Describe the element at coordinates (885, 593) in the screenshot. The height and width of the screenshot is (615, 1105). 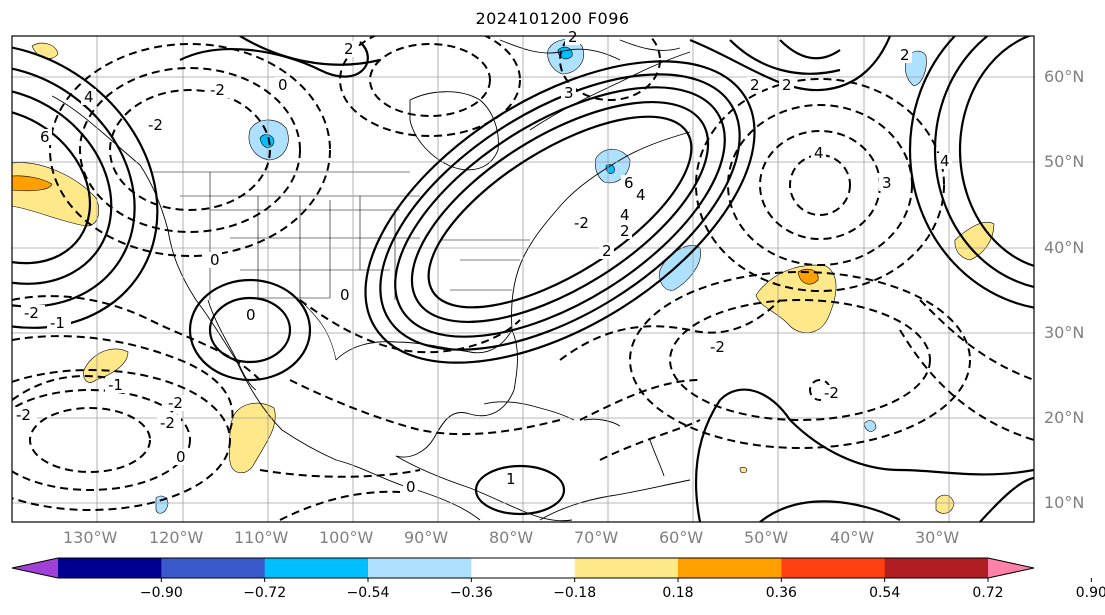
I see `colorbar-tick-label: 0.54` at that location.